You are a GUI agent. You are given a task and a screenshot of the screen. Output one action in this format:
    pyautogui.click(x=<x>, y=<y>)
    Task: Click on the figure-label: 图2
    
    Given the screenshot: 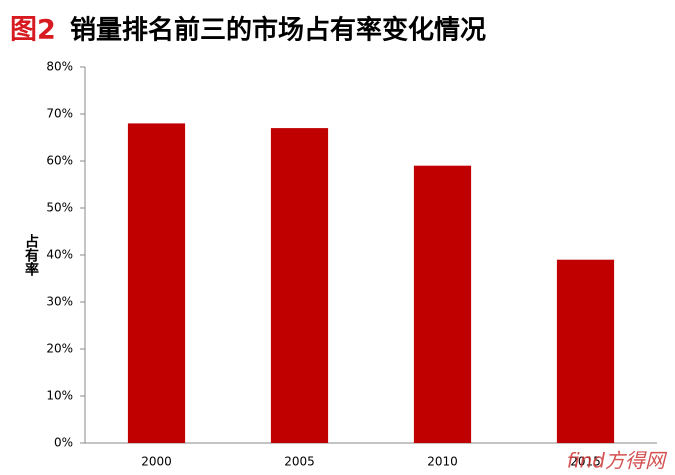 What is the action you would take?
    pyautogui.click(x=33, y=30)
    